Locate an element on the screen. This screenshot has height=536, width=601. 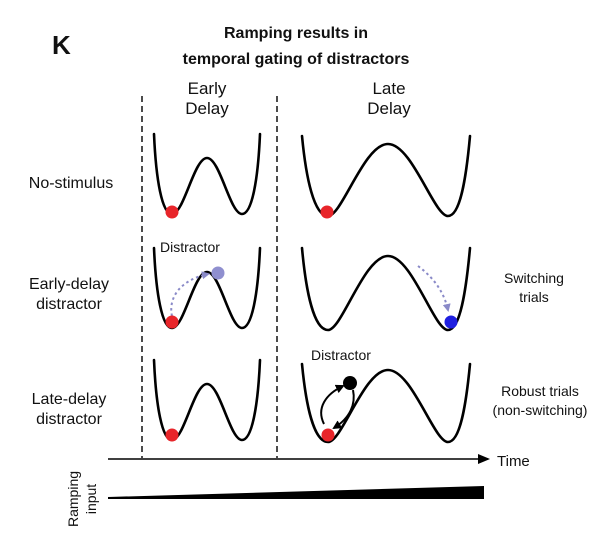
row-label-early-distractor-line-2: distractor is located at coordinates (69, 304).